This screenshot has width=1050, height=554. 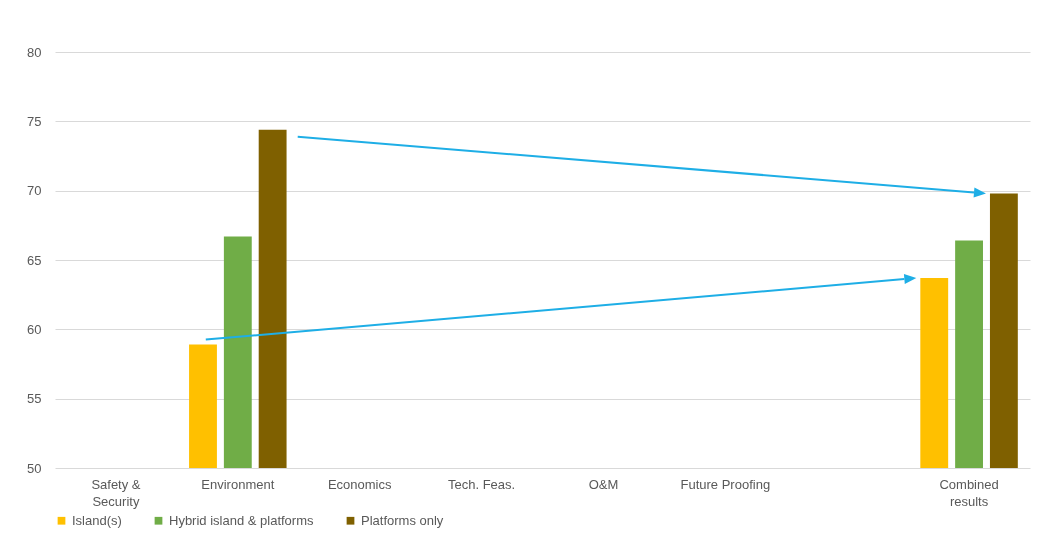 What do you see at coordinates (969, 492) in the screenshot?
I see `x-tick-label: Combined results` at bounding box center [969, 492].